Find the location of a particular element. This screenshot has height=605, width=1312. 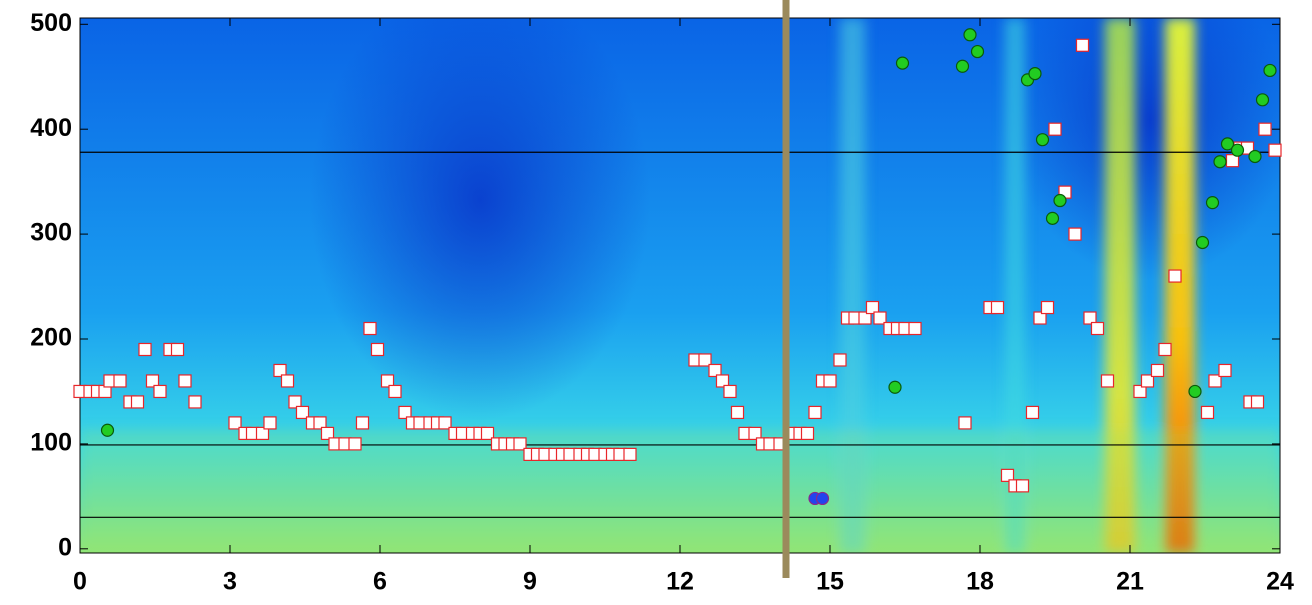

x-tick-label: 3 is located at coordinates (230, 582).